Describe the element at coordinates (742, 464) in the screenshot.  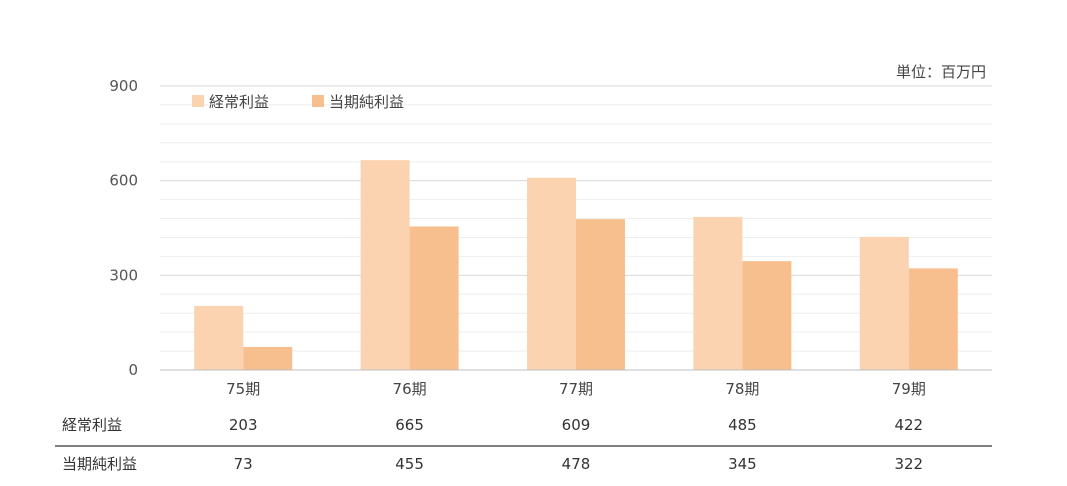
I see `table-cell: 345` at that location.